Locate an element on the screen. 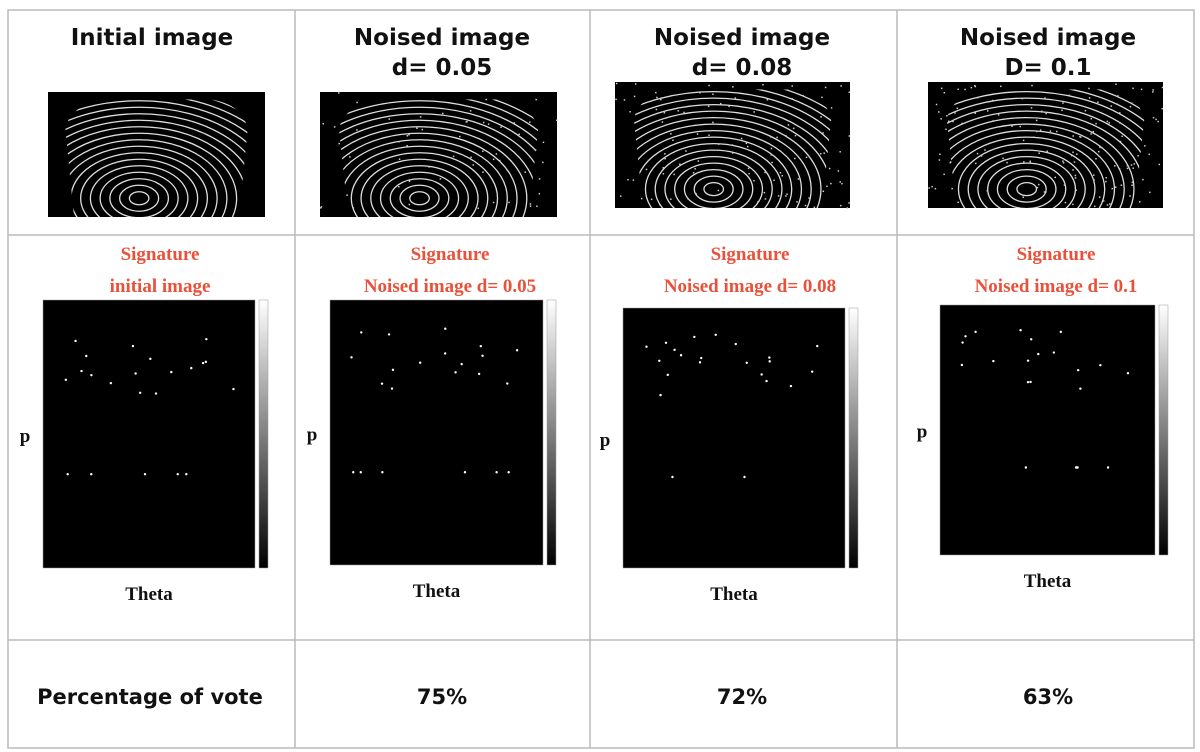 This screenshot has width=1200, height=752. column-subtitle: d= 0.08 is located at coordinates (742, 68).